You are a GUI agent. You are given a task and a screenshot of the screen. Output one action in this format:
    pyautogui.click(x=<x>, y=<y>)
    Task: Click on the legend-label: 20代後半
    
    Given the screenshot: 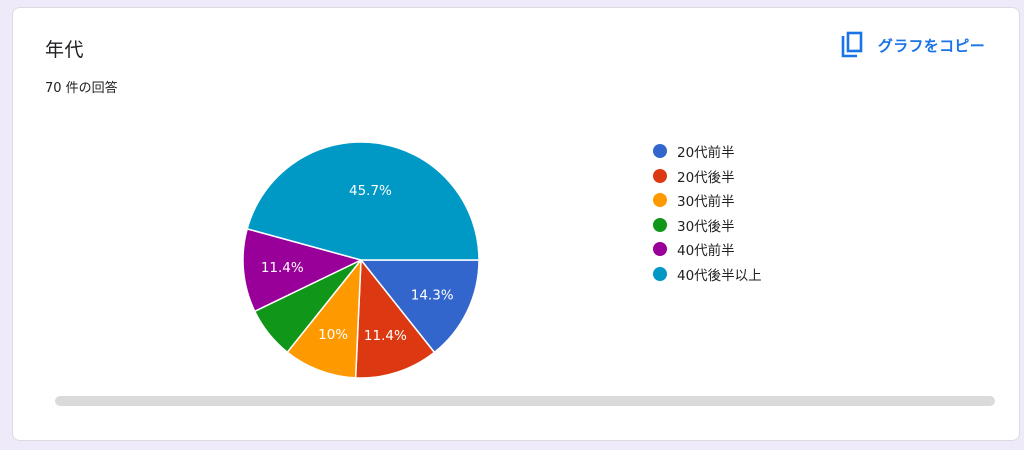 What is the action you would take?
    pyautogui.click(x=706, y=177)
    